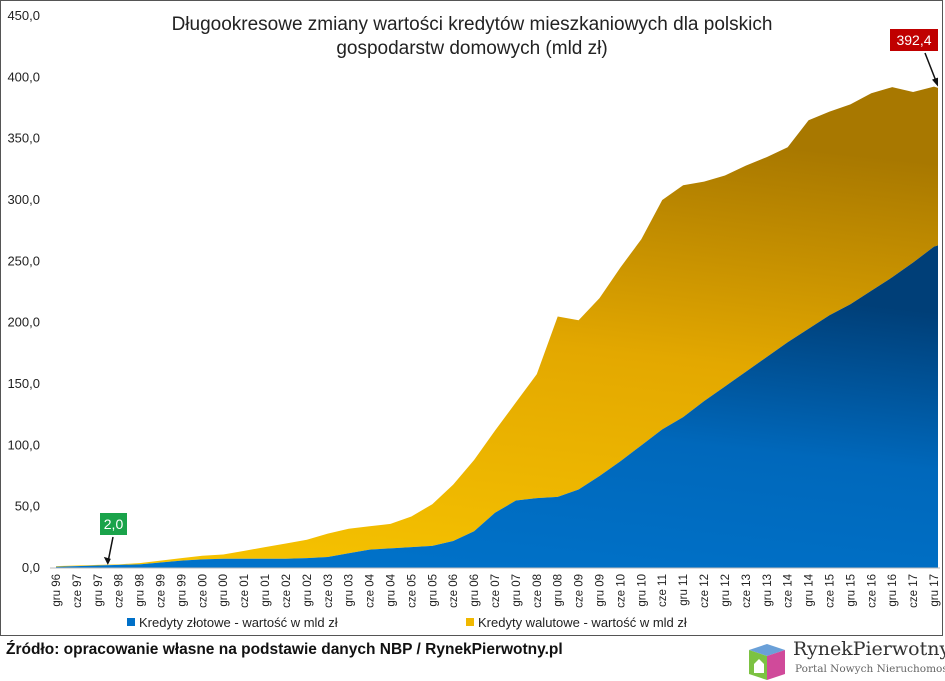  Describe the element at coordinates (684, 590) in the screenshot. I see `x-tick-label: gru 11` at that location.